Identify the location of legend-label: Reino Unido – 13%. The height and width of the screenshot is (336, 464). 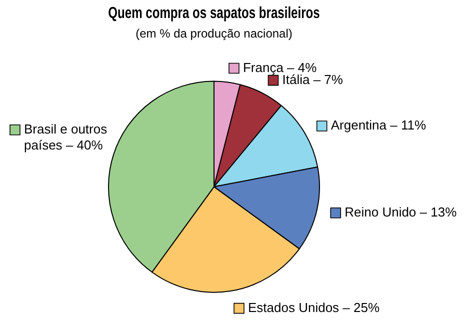
(401, 212).